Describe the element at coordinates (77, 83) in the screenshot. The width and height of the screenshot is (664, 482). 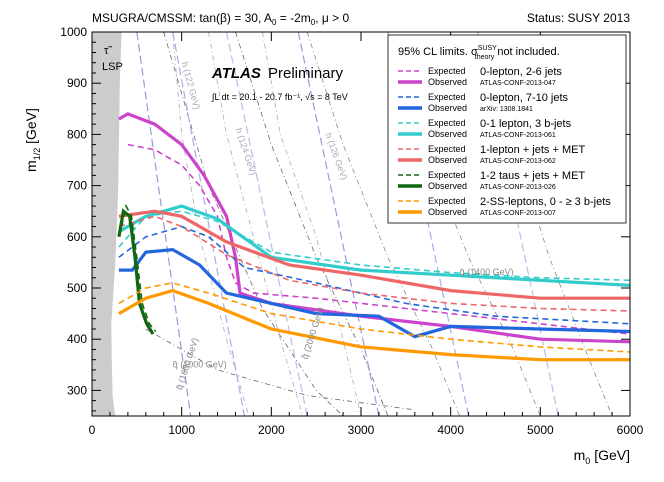
I see `y-tick-label-6: 900` at that location.